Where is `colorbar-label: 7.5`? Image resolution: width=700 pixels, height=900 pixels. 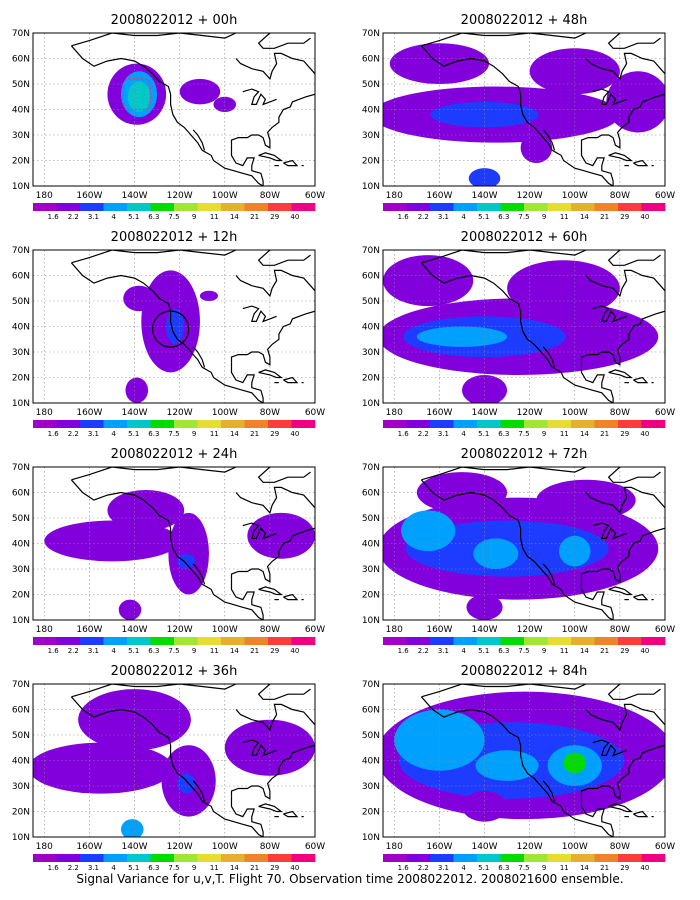
colorbar-label: 7.5 is located at coordinates (173, 651).